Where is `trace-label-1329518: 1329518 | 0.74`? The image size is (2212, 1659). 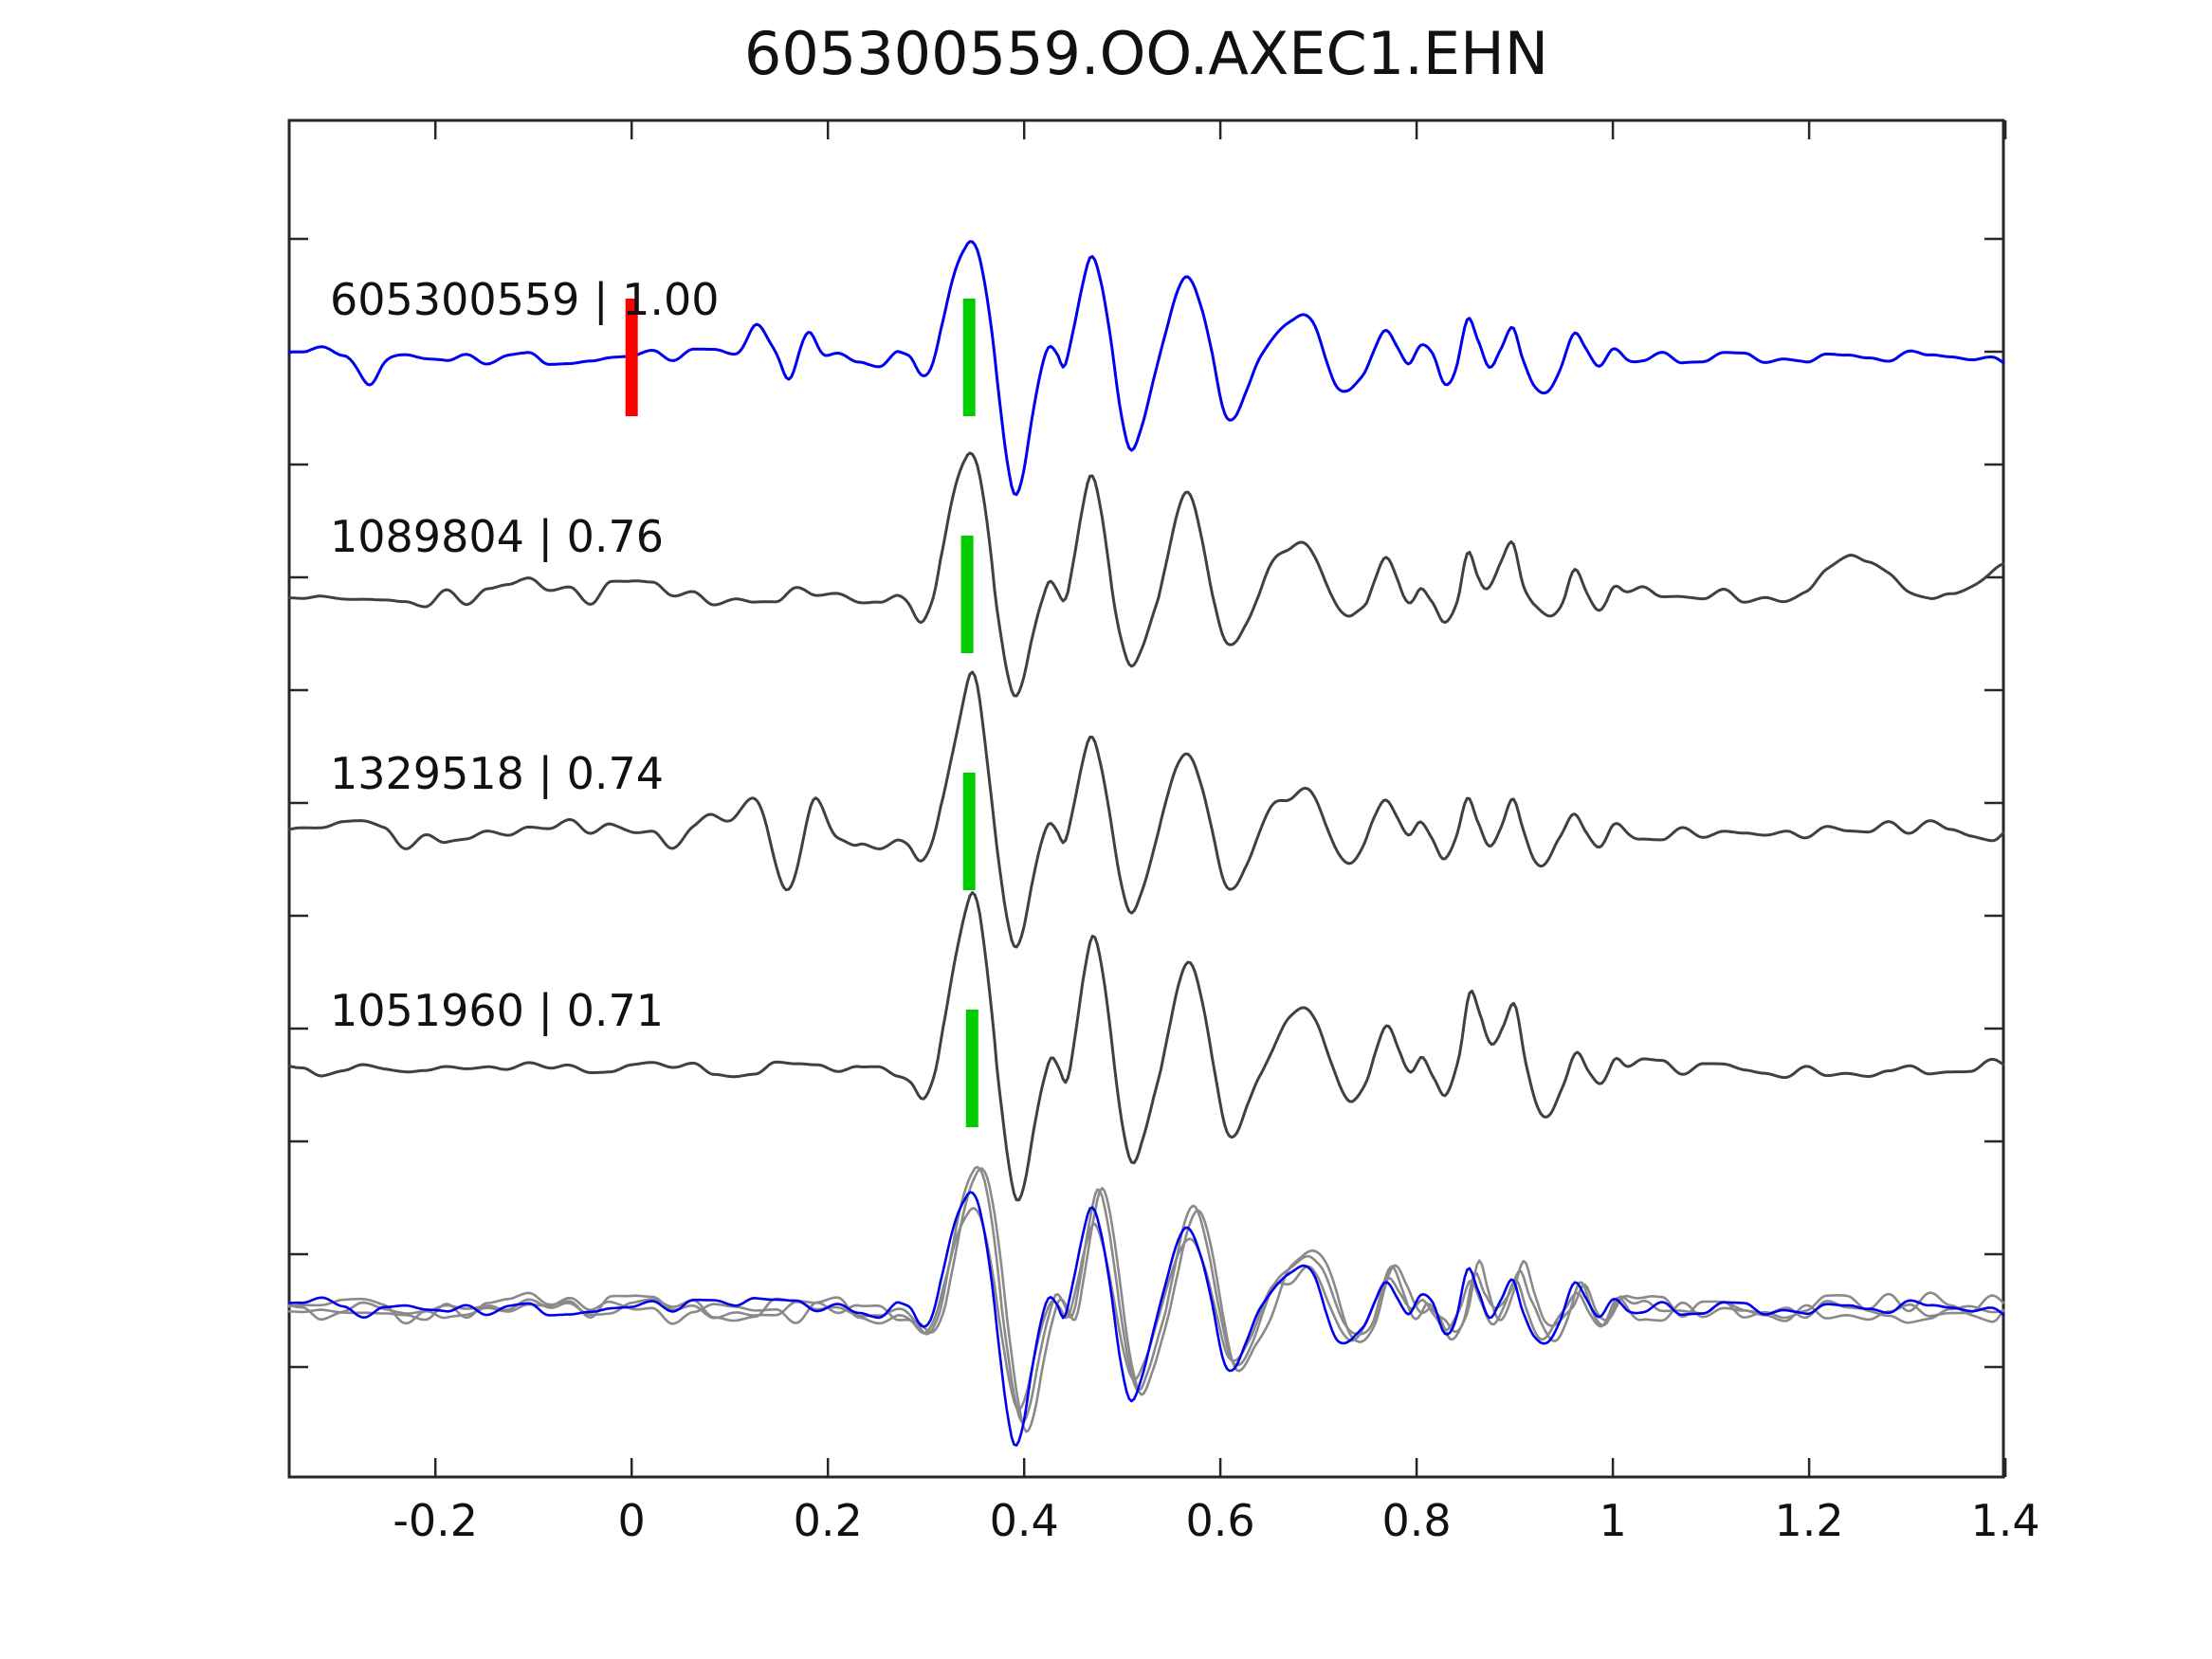
trace-label-1329518: 1329518 | 0.74 is located at coordinates (497, 774).